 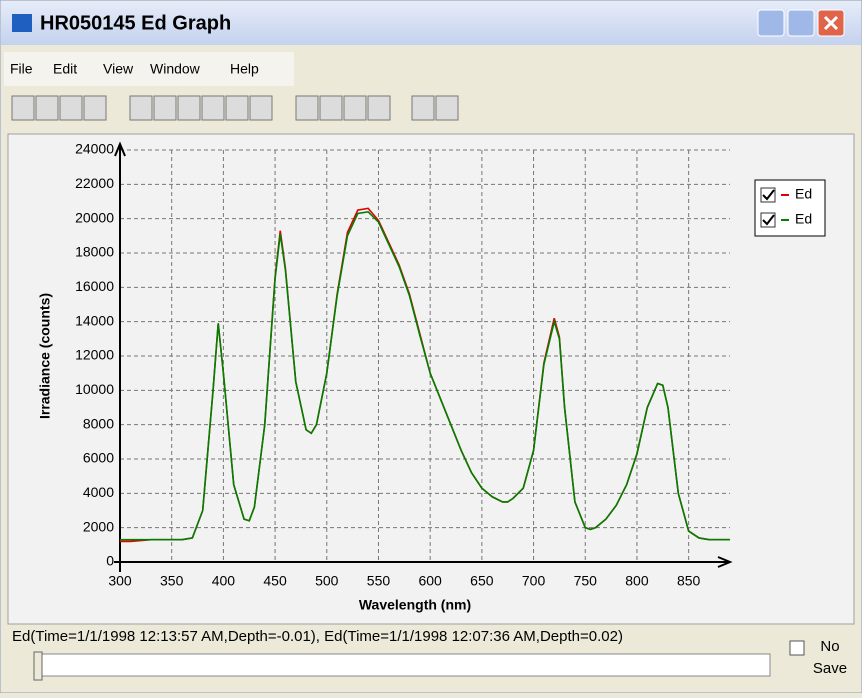 What do you see at coordinates (38, 666) in the screenshot?
I see `slider-thumb` at bounding box center [38, 666].